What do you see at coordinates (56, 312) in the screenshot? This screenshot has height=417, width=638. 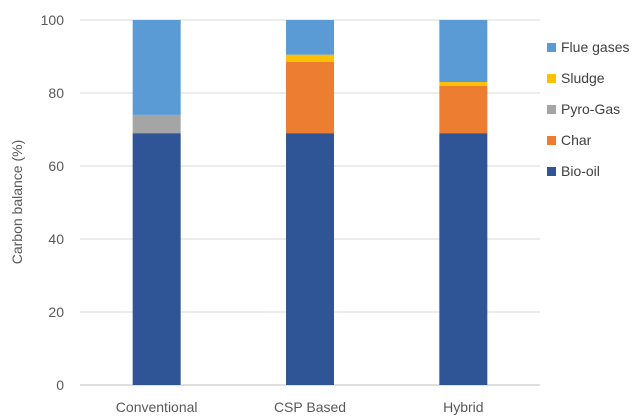 I see `y-tick-label: 20` at bounding box center [56, 312].